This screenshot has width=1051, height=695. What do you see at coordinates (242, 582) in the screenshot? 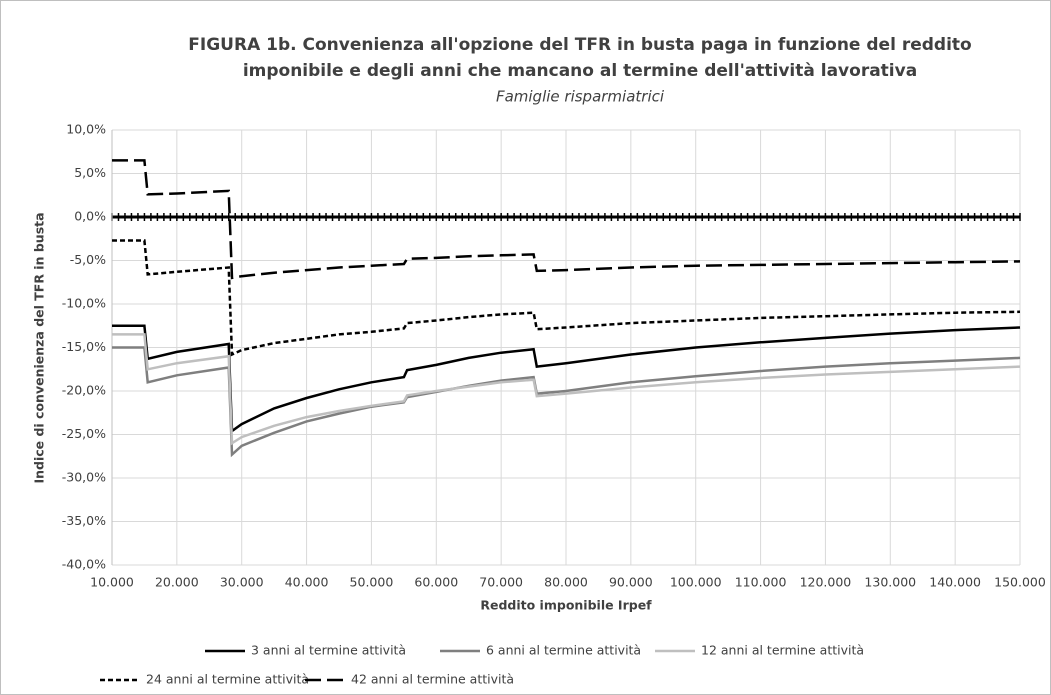
I see `x-tick-label: 30.000` at bounding box center [242, 582].